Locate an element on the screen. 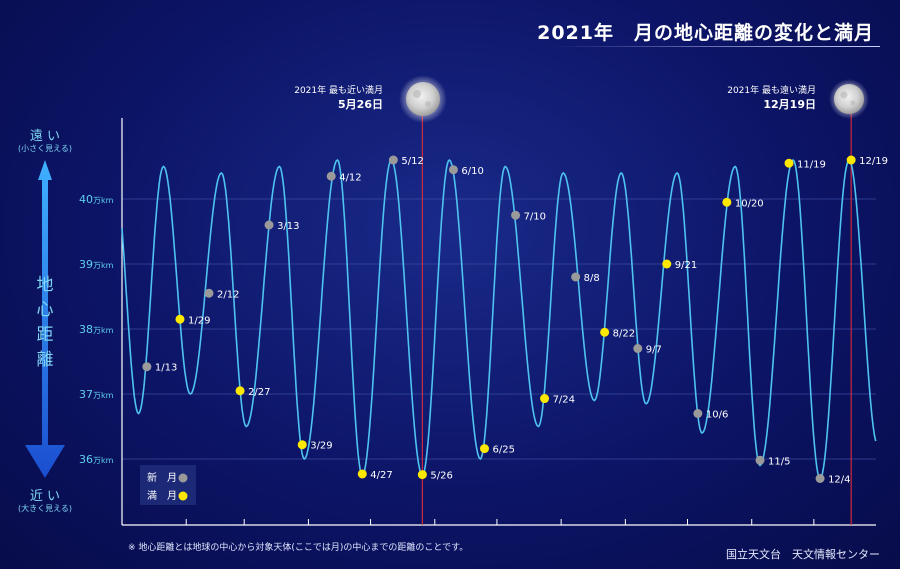 The width and height of the screenshot is (900, 569). y-tick-label-39: 39万km is located at coordinates (96, 264).